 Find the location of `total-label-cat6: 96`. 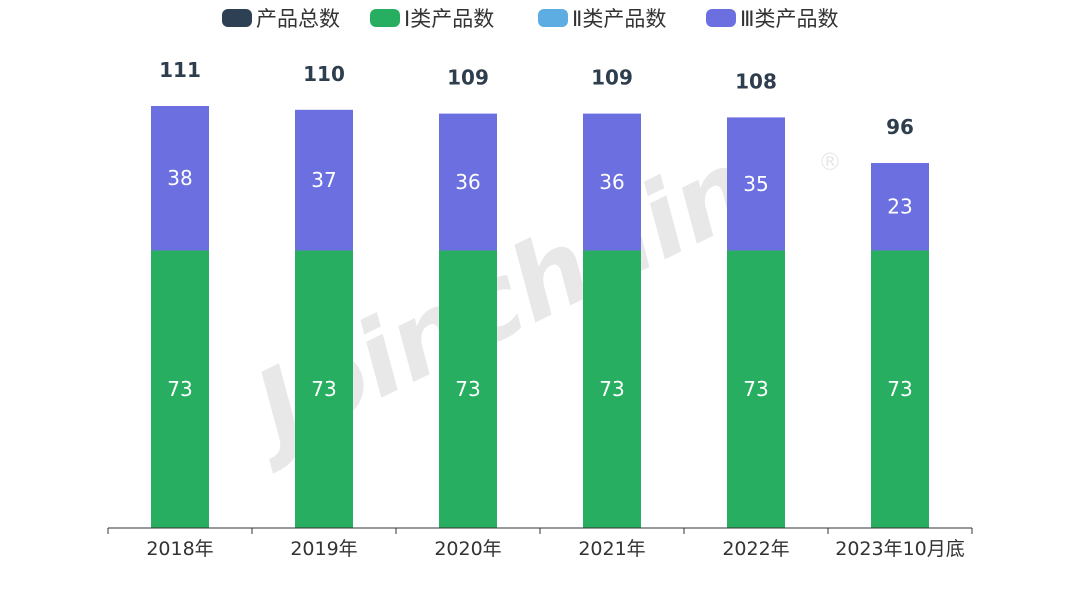

total-label-cat6: 96 is located at coordinates (900, 127).